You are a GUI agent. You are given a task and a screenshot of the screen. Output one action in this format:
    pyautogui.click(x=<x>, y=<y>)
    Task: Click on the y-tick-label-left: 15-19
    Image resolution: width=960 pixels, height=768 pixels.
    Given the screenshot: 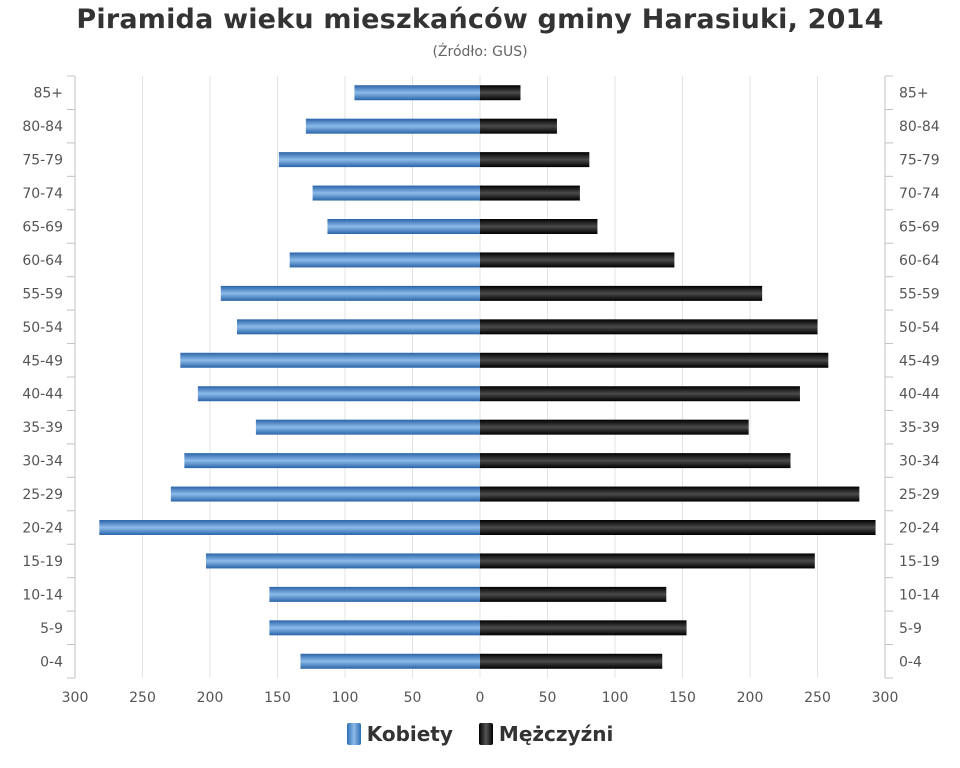 What is the action you would take?
    pyautogui.click(x=42, y=562)
    